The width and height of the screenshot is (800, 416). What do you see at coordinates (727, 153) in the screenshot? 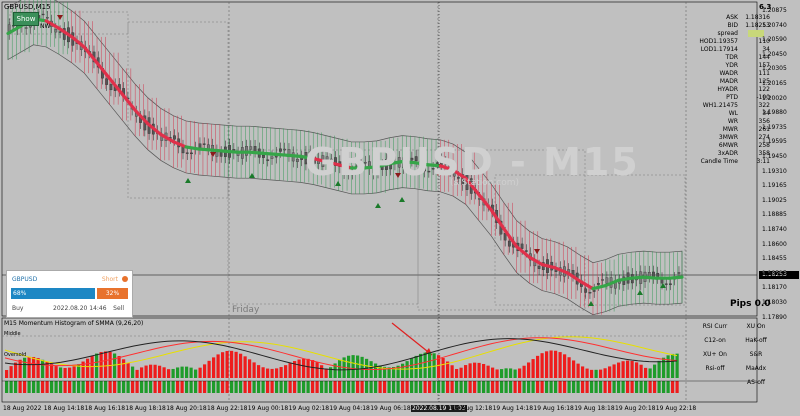
I see `info-label: 3xADR` at bounding box center [727, 153].